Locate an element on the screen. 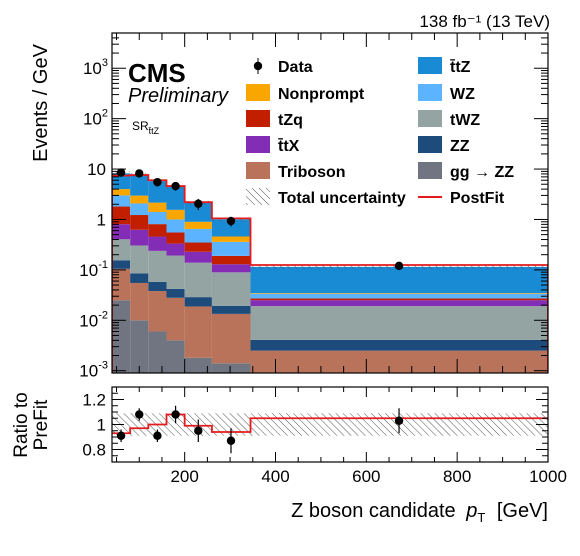  legend-item-label: t̄tX is located at coordinates (289, 146).